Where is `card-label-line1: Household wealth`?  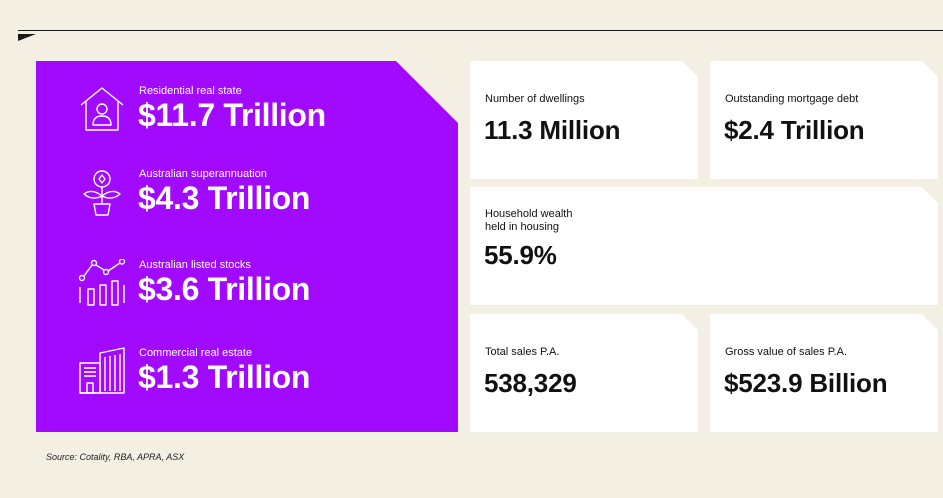 card-label-line1: Household wealth is located at coordinates (529, 214).